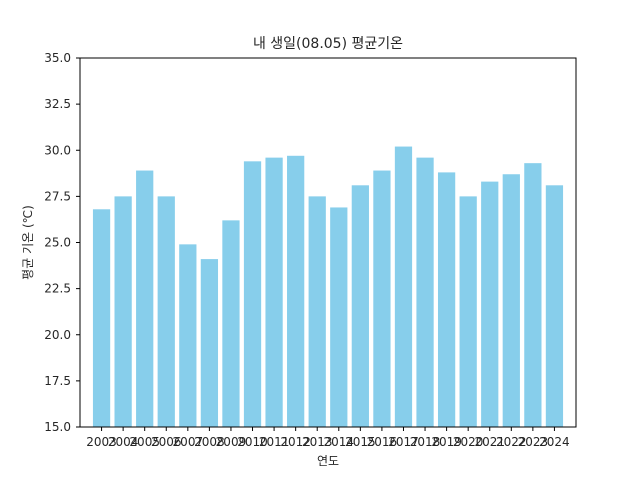  What do you see at coordinates (57, 335) in the screenshot?
I see `y-tick-label: 20.0` at bounding box center [57, 335].